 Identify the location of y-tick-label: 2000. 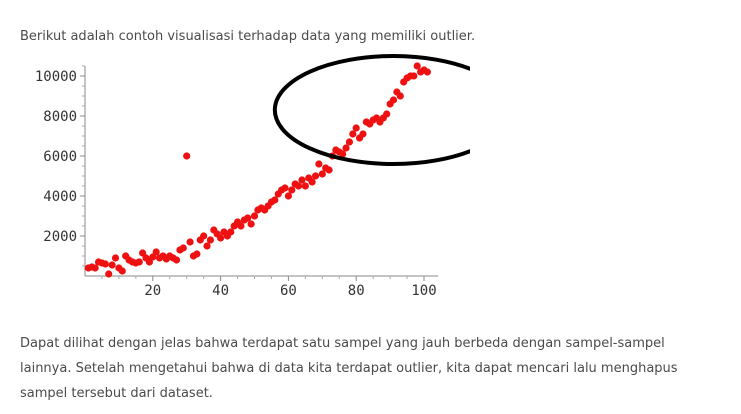
(60, 237).